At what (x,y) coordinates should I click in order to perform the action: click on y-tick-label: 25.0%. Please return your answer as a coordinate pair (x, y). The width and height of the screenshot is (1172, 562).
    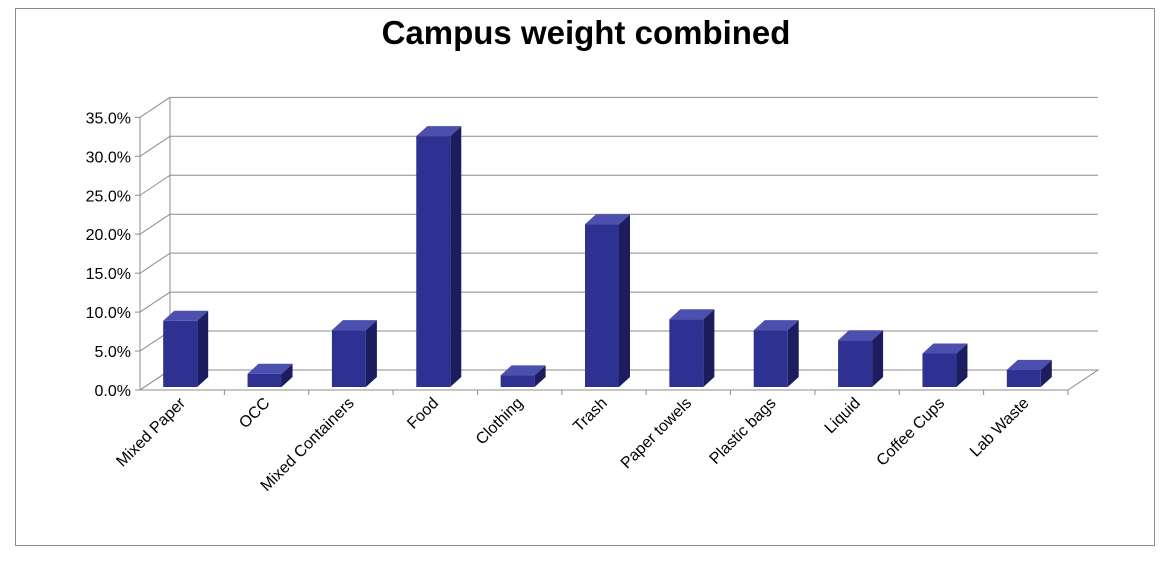
    Looking at the image, I should click on (108, 196).